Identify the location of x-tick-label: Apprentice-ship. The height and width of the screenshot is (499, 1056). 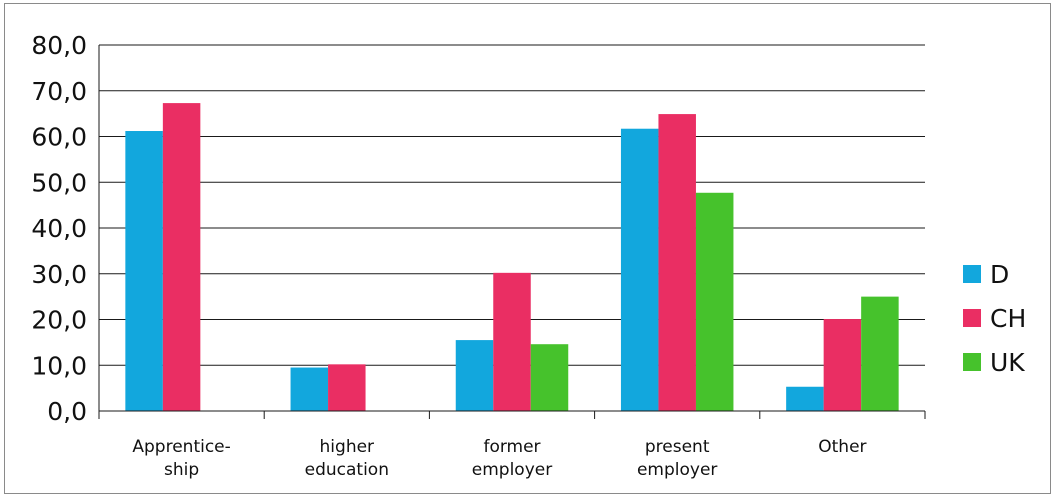
(181, 458).